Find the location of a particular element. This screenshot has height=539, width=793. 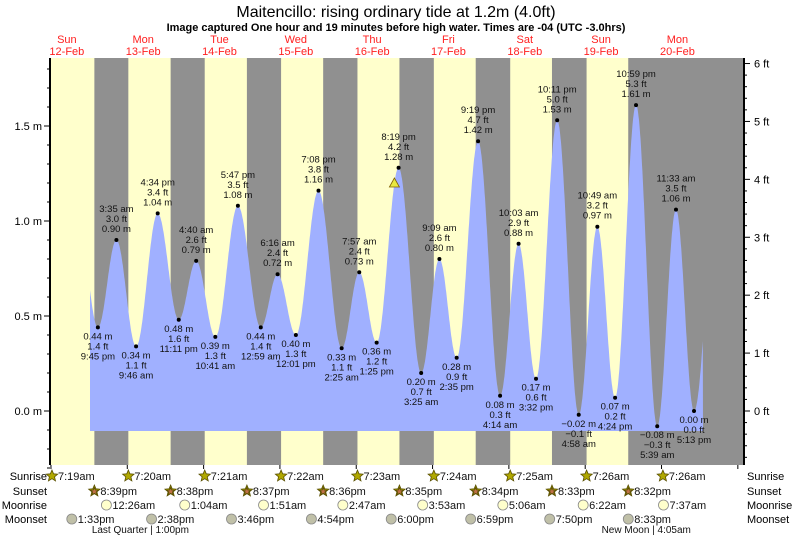

high-tide-label: 3.0 ft is located at coordinates (116, 219).